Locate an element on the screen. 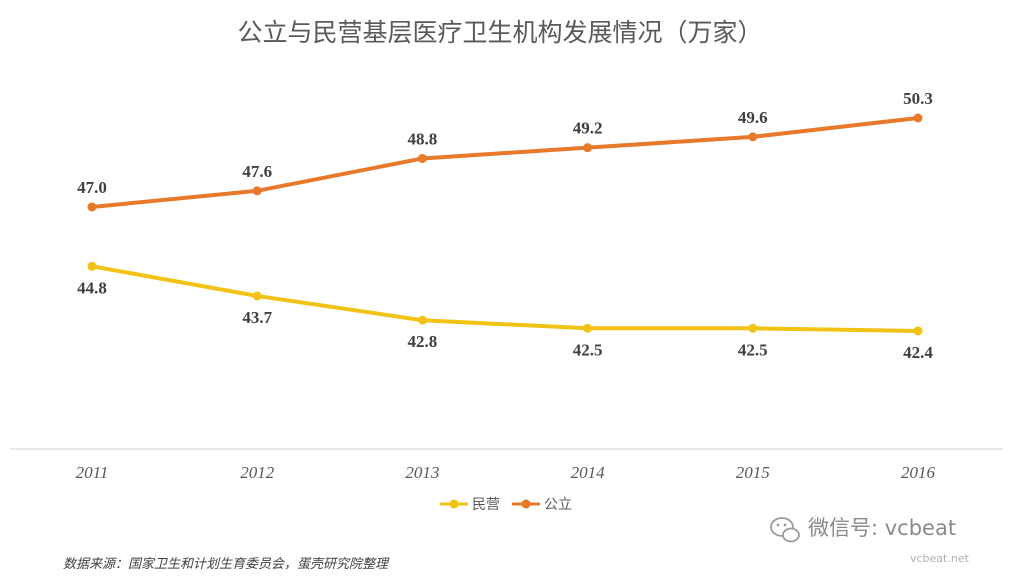 This screenshot has height=587, width=1013. x-tick-label: 2015 is located at coordinates (753, 472).